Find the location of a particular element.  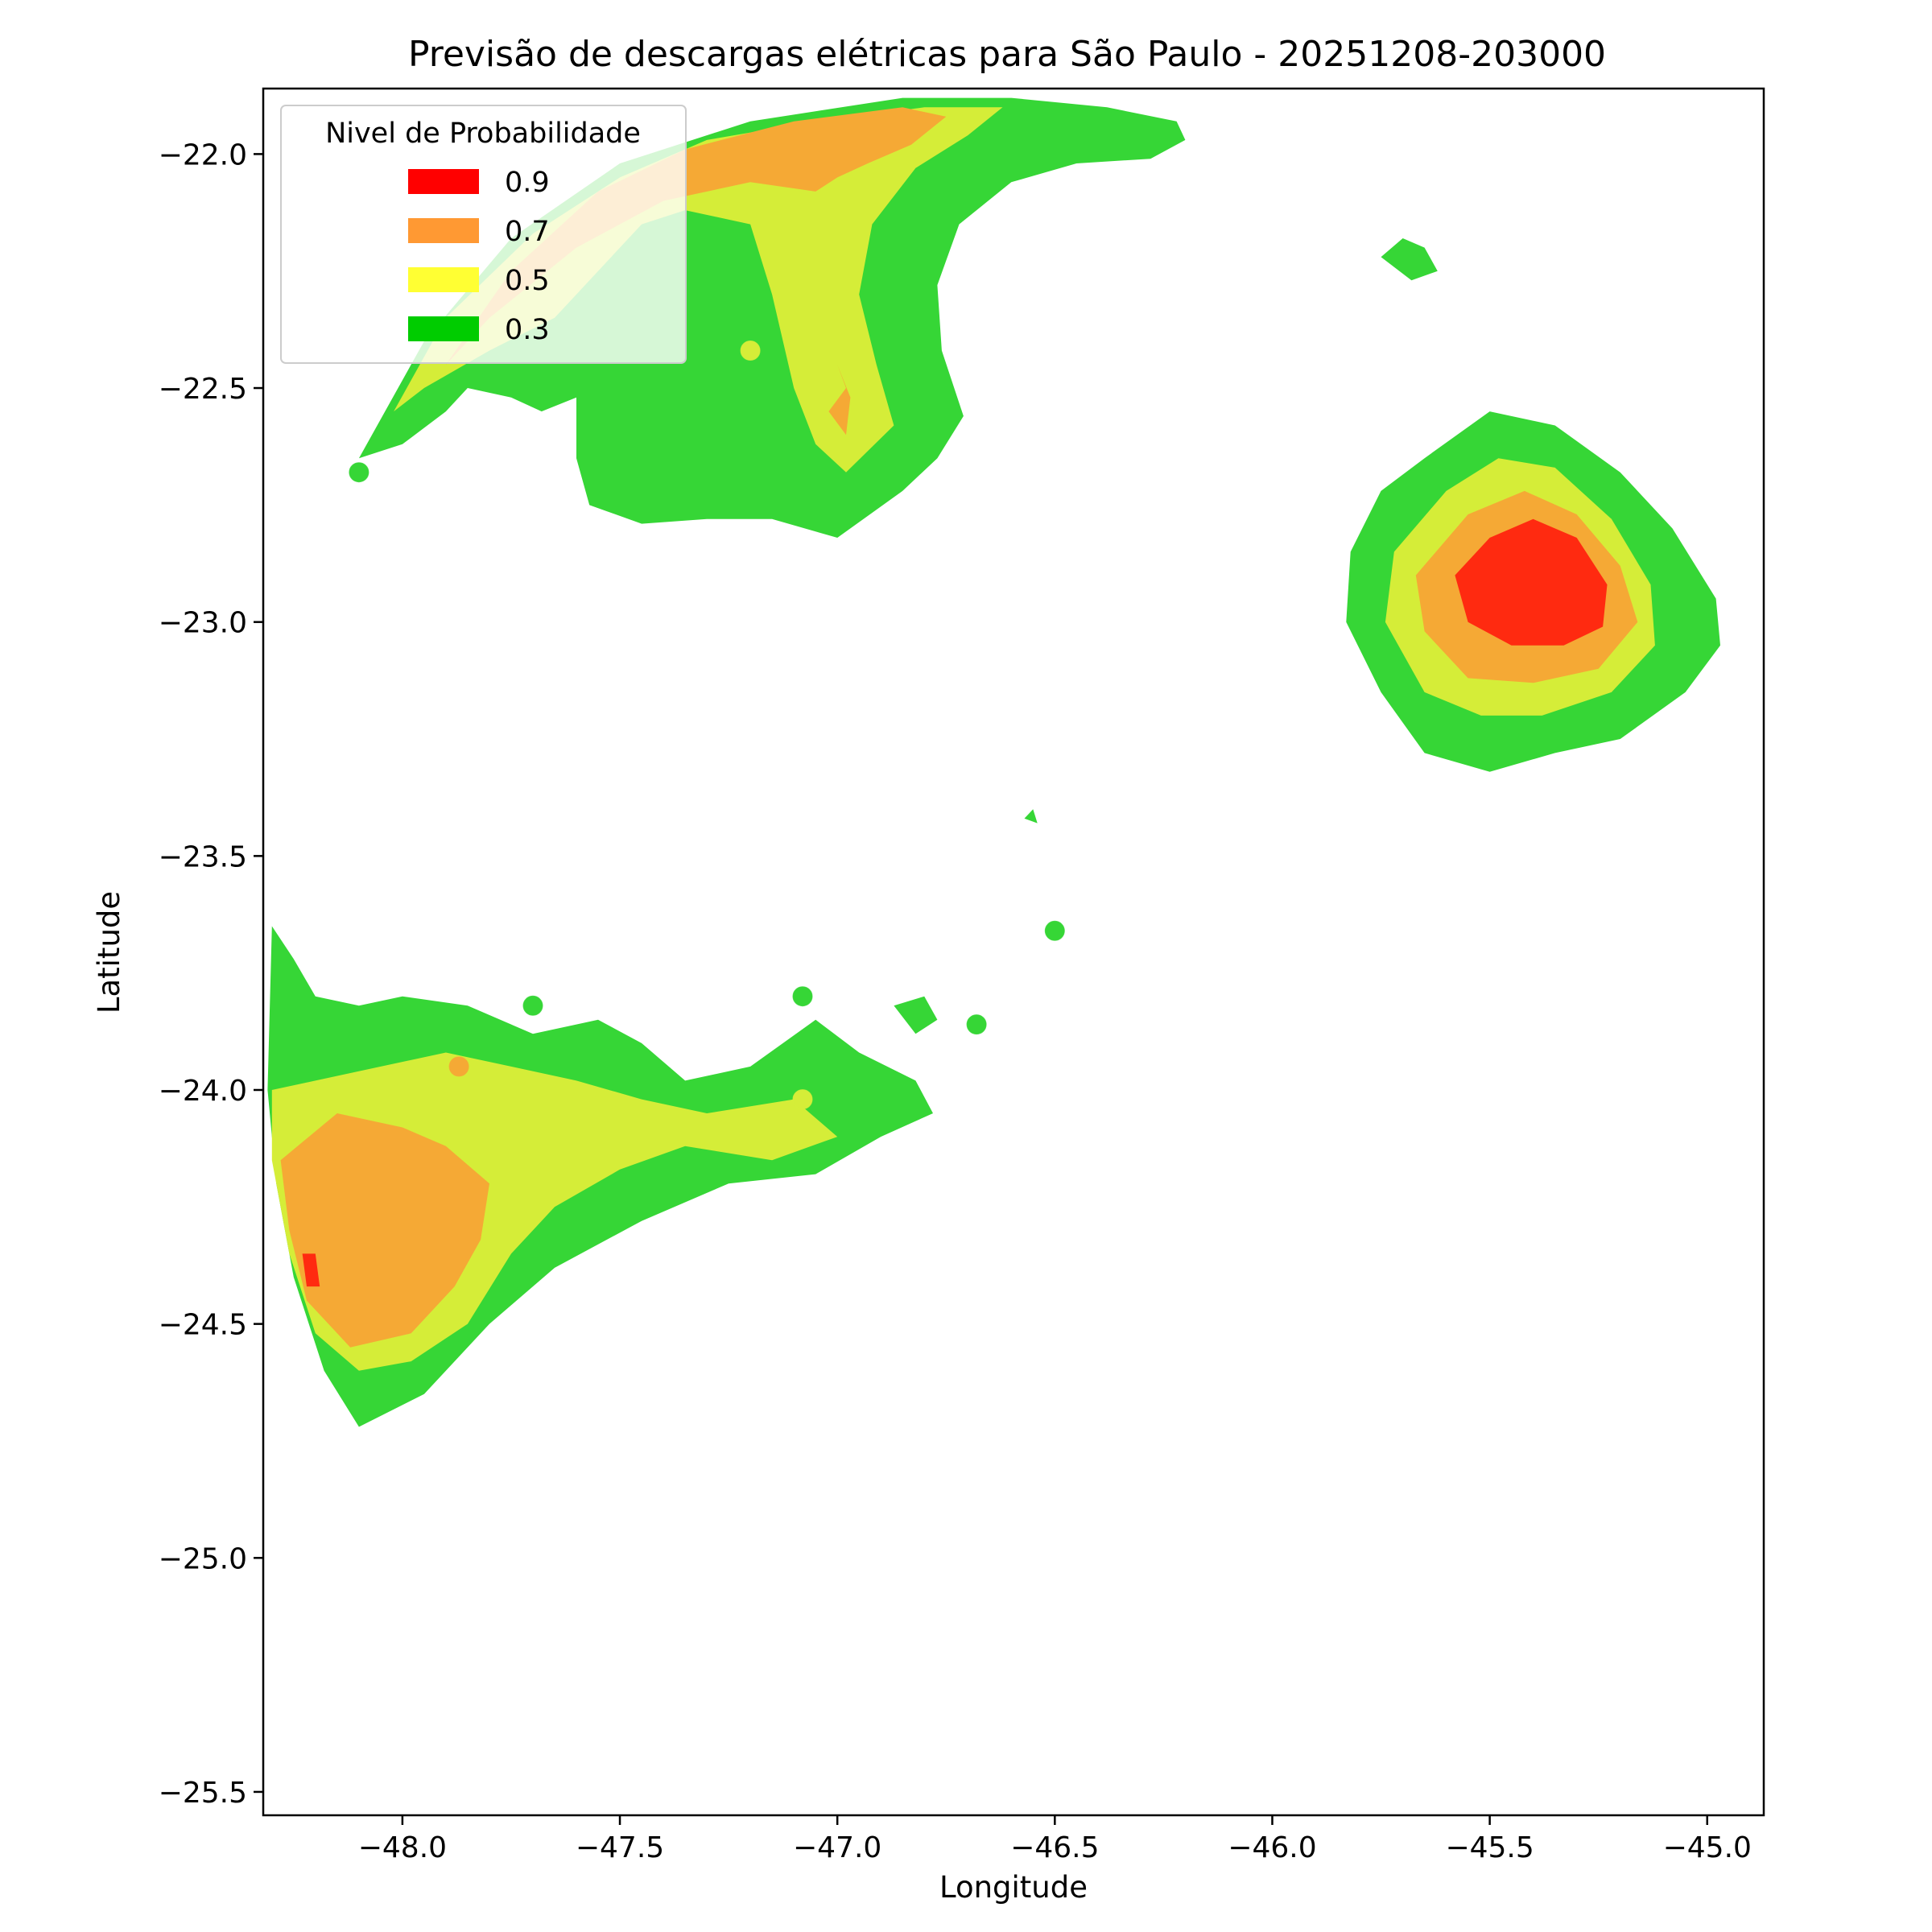

x-tick-label: −46.0 is located at coordinates (1272, 1848).